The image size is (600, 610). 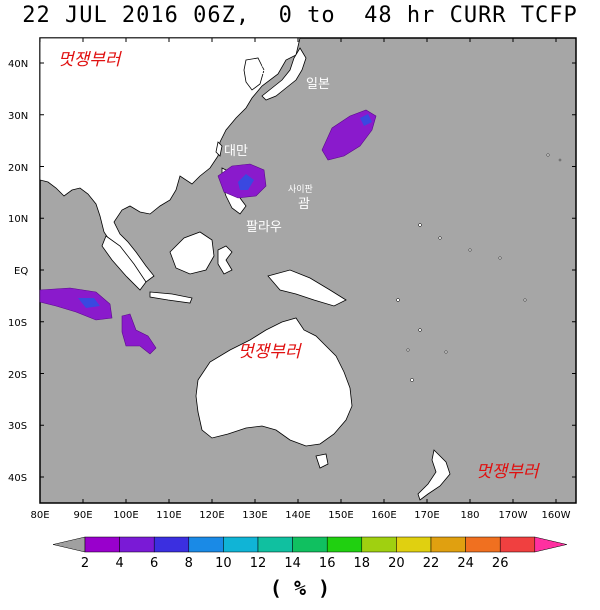 What do you see at coordinates (284, 74) in the screenshot?
I see `japan-land` at bounding box center [284, 74].